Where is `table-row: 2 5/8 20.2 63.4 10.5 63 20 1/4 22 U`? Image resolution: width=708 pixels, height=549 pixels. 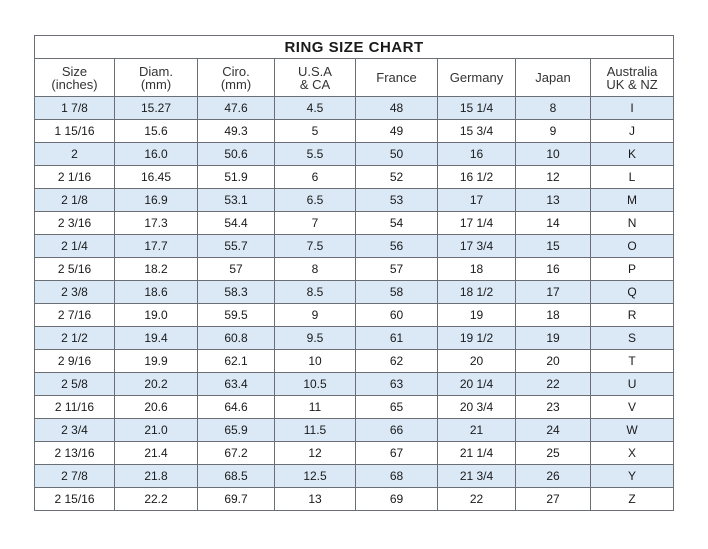
table-row: 2 5/8 20.2 63.4 10.5 63 20 1/4 22 U is located at coordinates (354, 384).